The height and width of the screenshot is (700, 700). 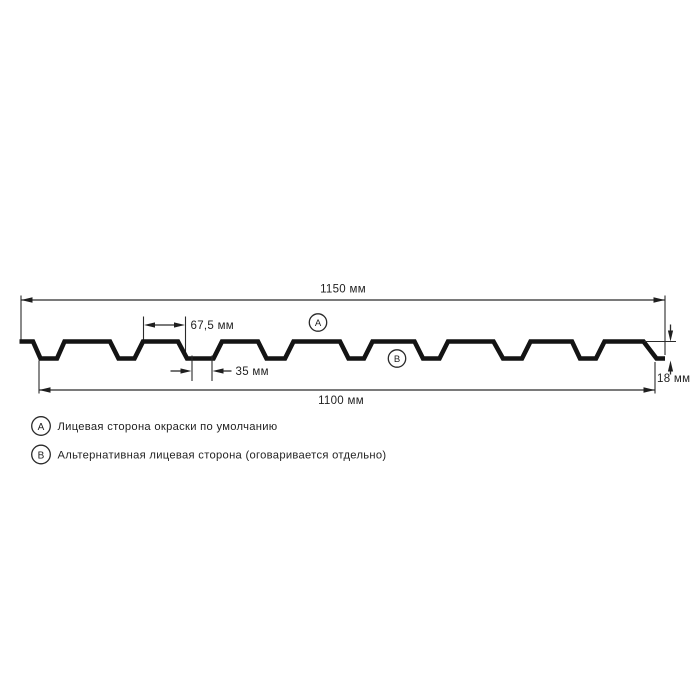 I want to click on marker-a-letter: A, so click(x=318, y=323).